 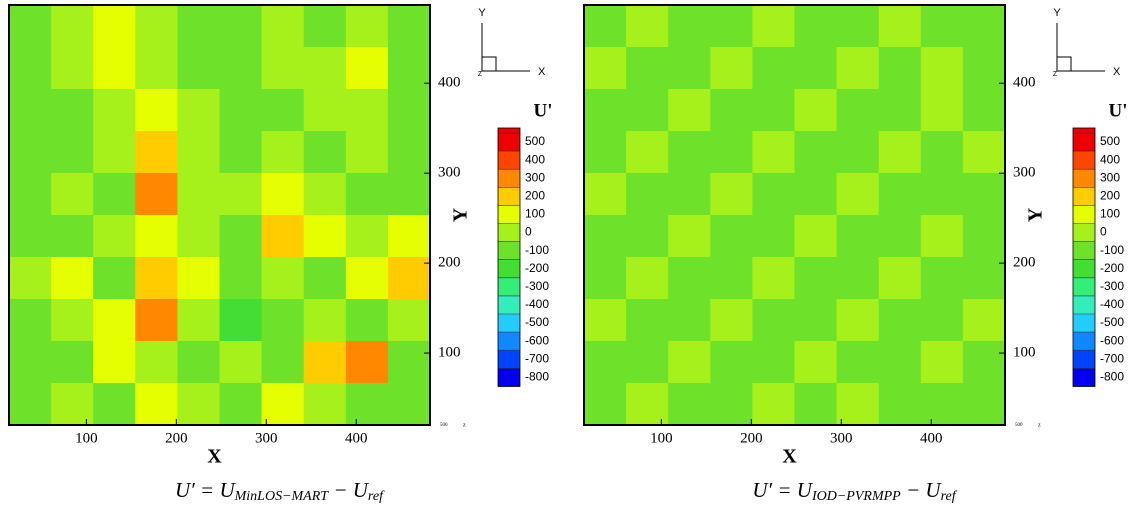 What do you see at coordinates (1080, 47) in the screenshot?
I see `triad` at bounding box center [1080, 47].